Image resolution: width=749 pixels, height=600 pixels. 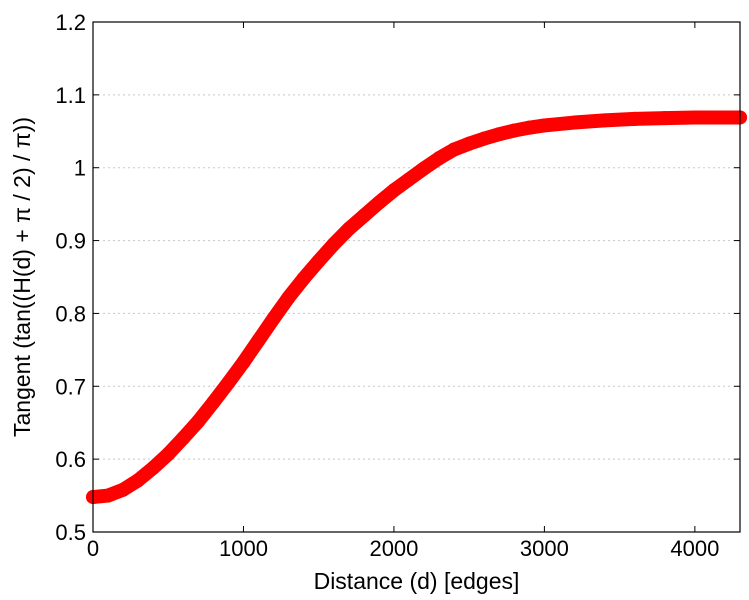 What do you see at coordinates (93, 548) in the screenshot?
I see `x-tick-label: 0` at bounding box center [93, 548].